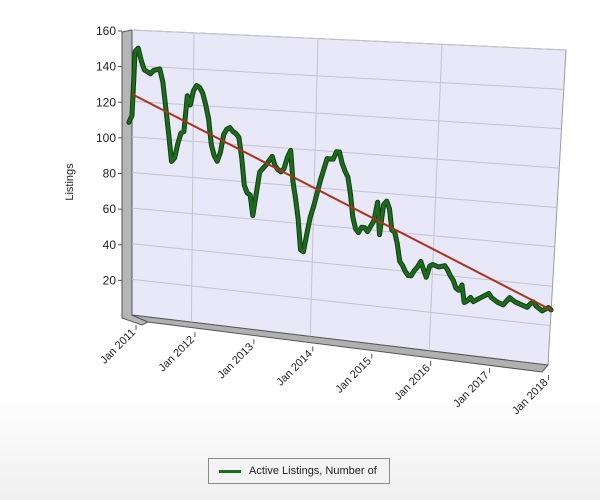 This screenshot has height=500, width=600. I want to click on chart-legend: Active Listings, Number of, so click(299, 471).